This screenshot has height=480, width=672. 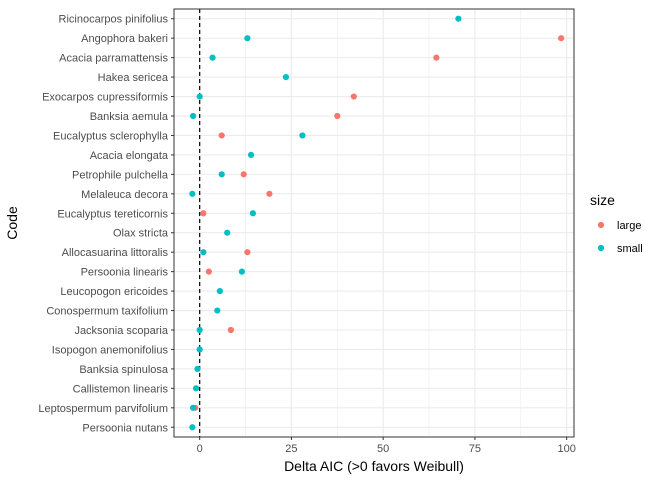 What do you see at coordinates (114, 292) in the screenshot?
I see `y-tick-label: Leucopogon ericoides` at bounding box center [114, 292].